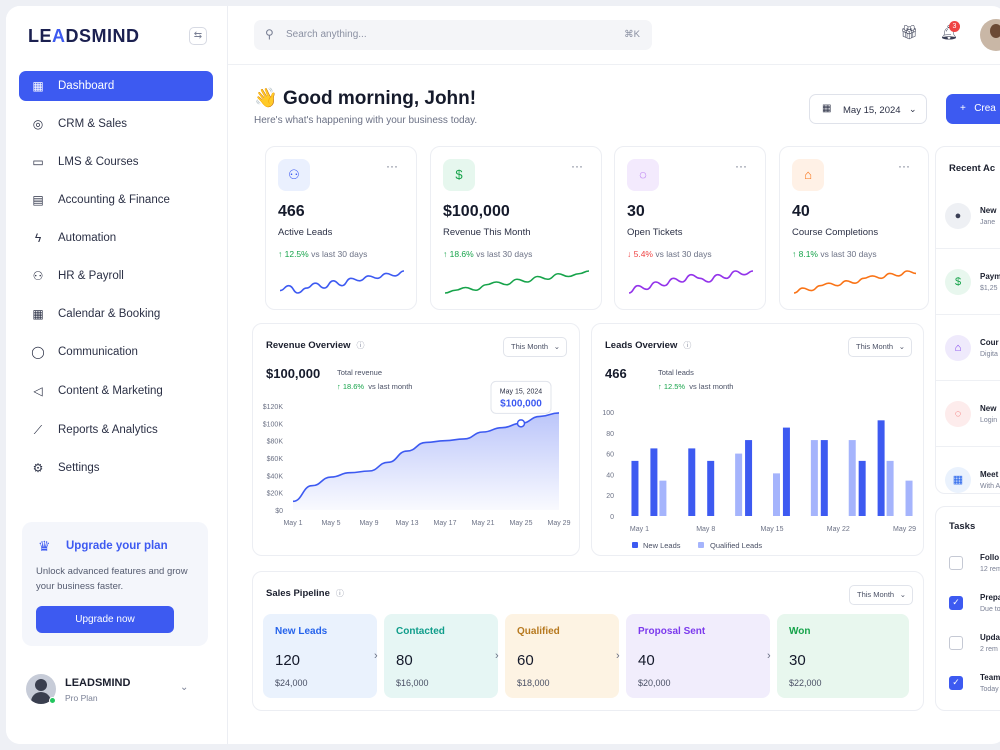 The height and width of the screenshot is (750, 1000). What do you see at coordinates (487, 232) in the screenshot?
I see `stat-label: Revenue This Month` at bounding box center [487, 232].